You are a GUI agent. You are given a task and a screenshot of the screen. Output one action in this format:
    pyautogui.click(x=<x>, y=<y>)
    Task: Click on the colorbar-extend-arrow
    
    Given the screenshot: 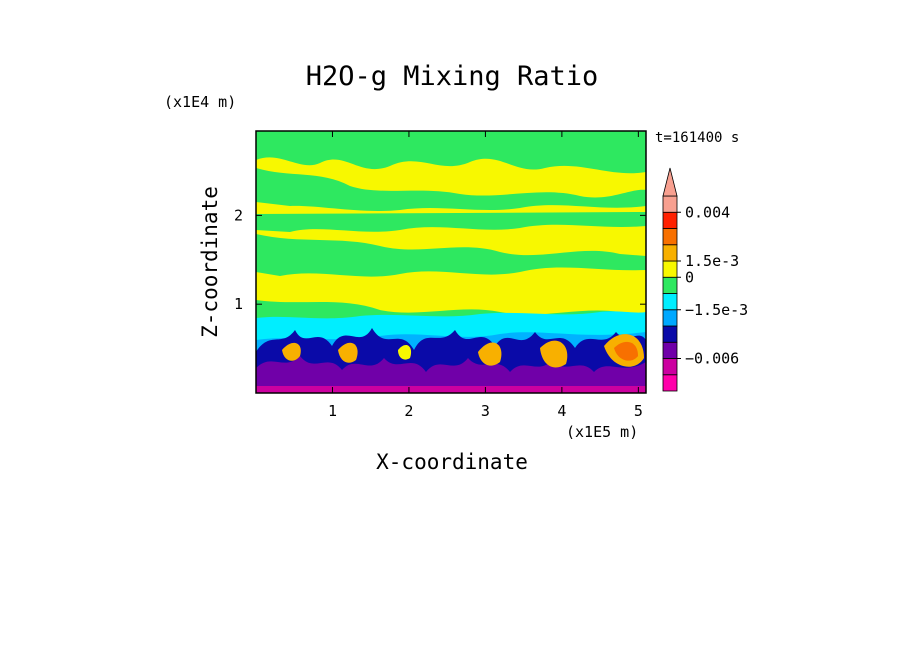 What is the action you would take?
    pyautogui.click(x=670, y=182)
    